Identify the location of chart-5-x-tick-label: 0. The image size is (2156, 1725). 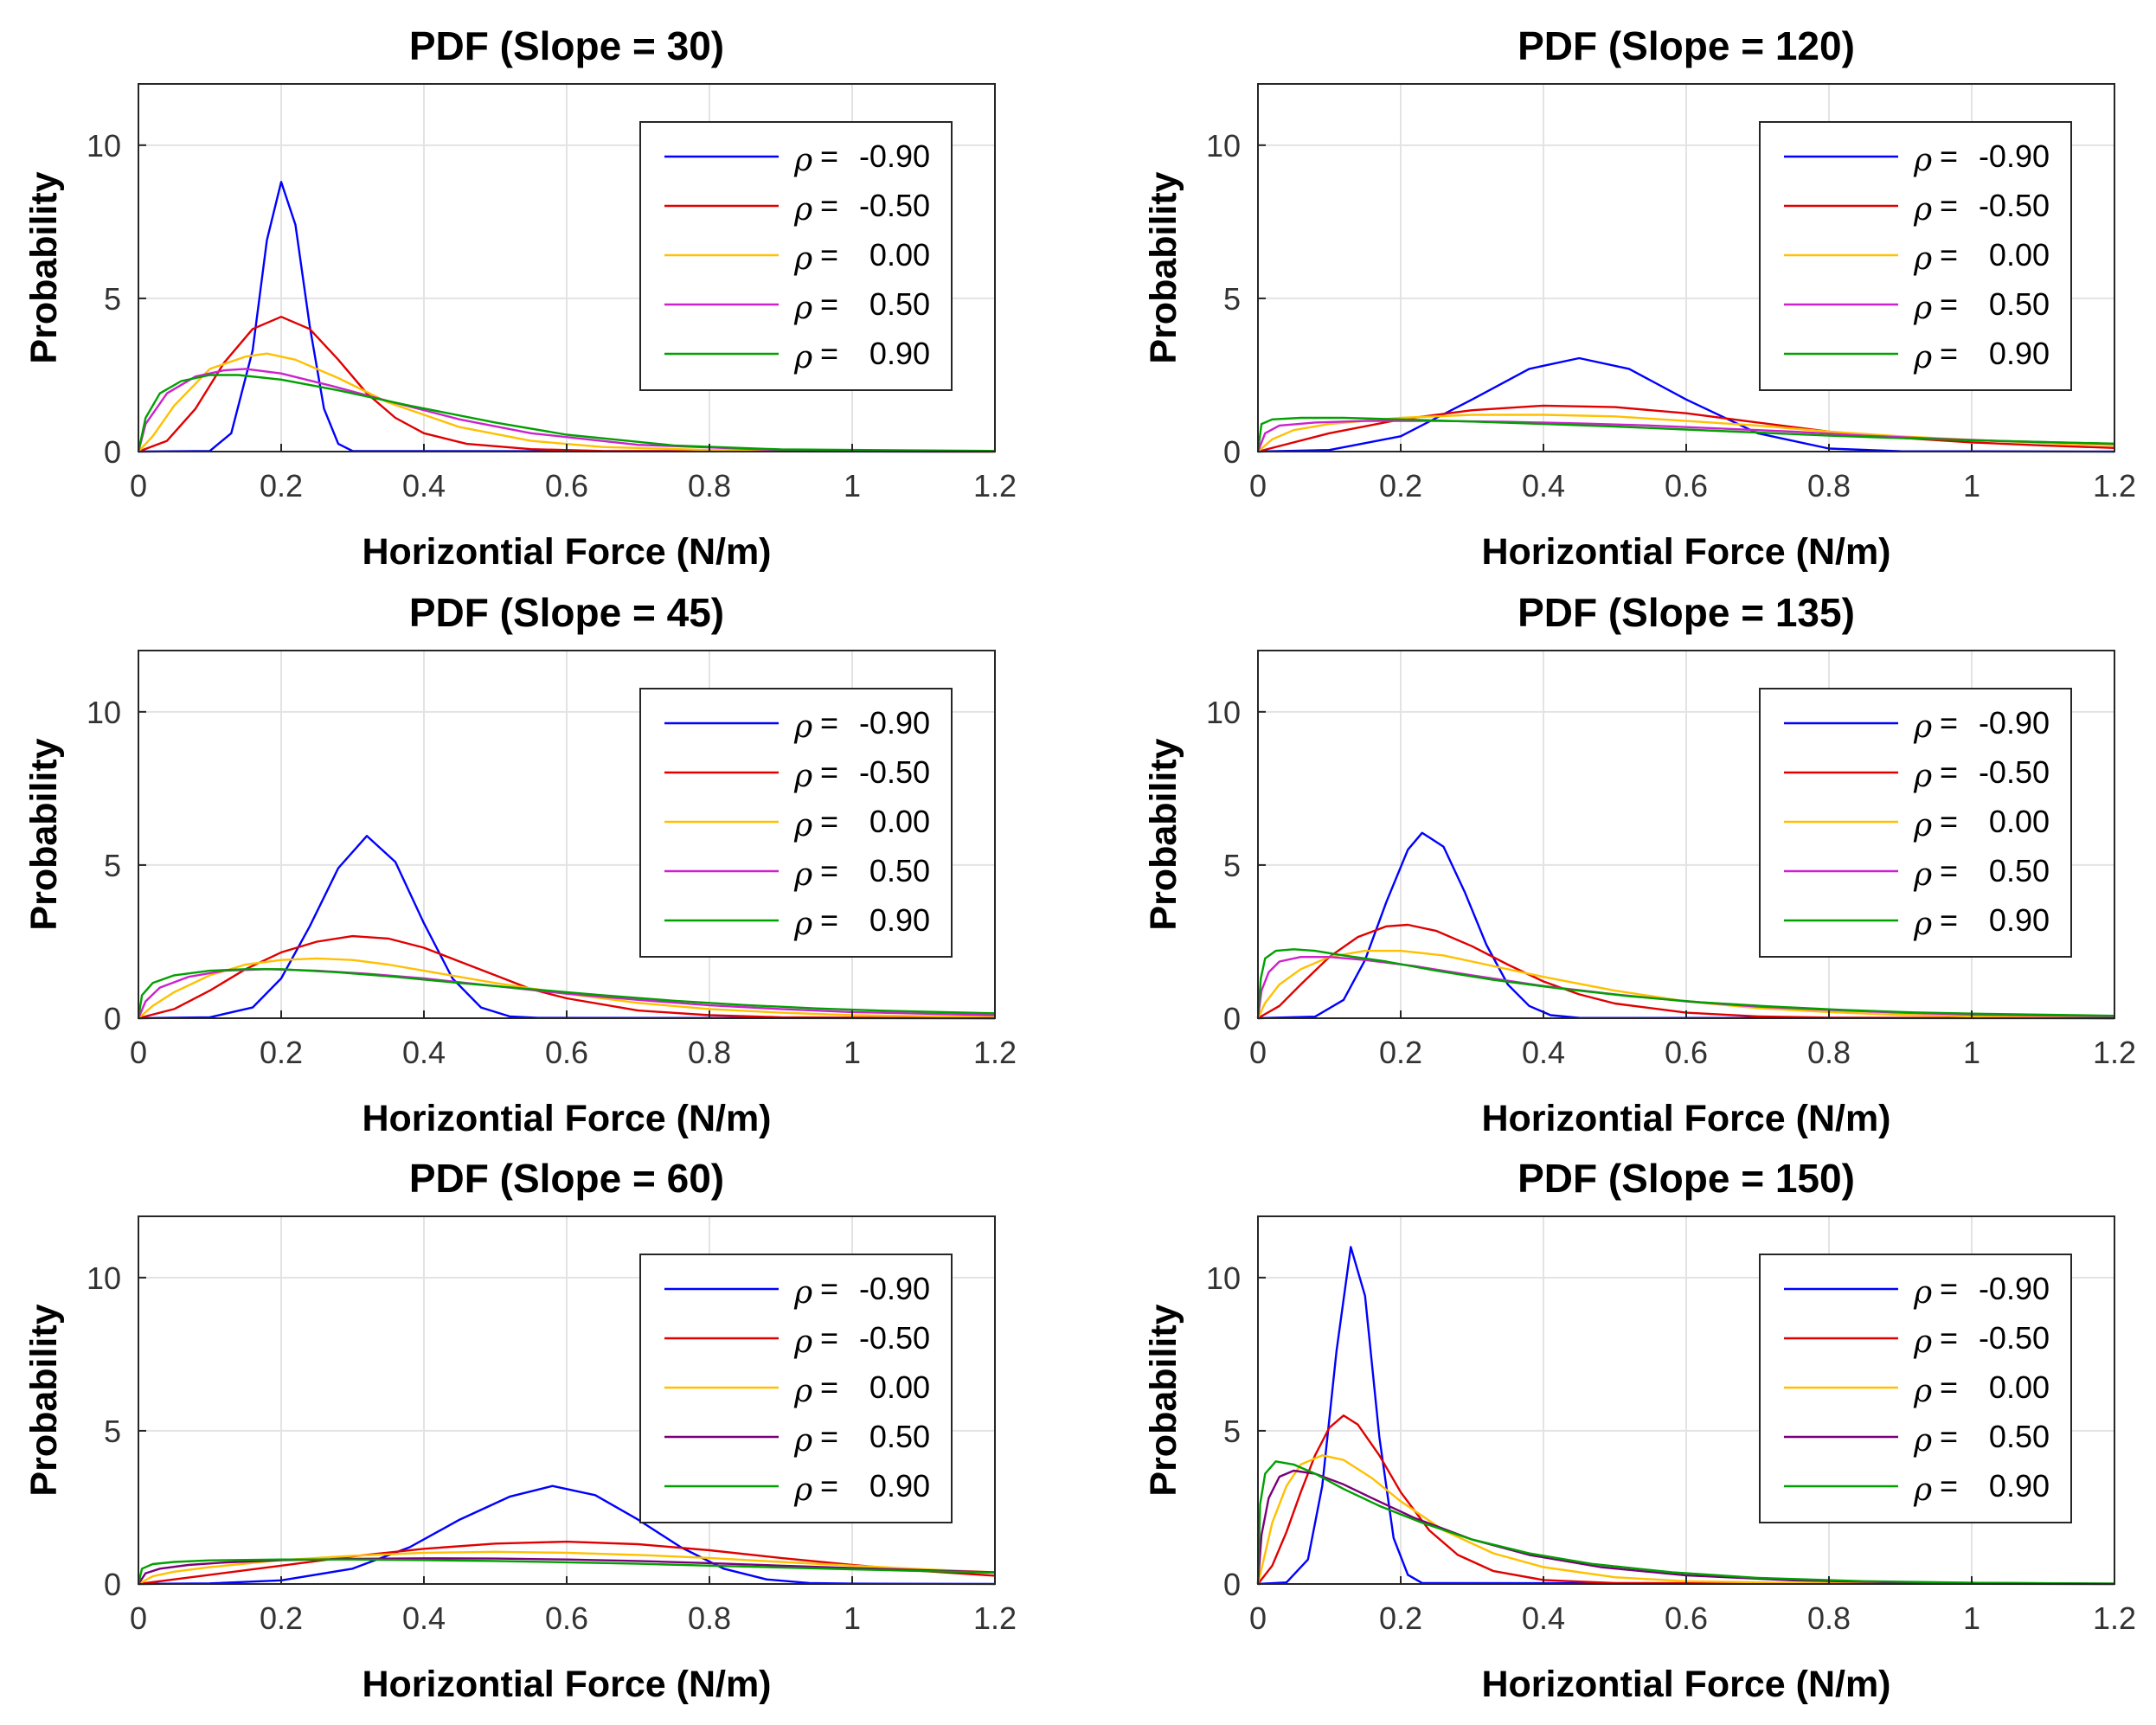
(138, 1618).